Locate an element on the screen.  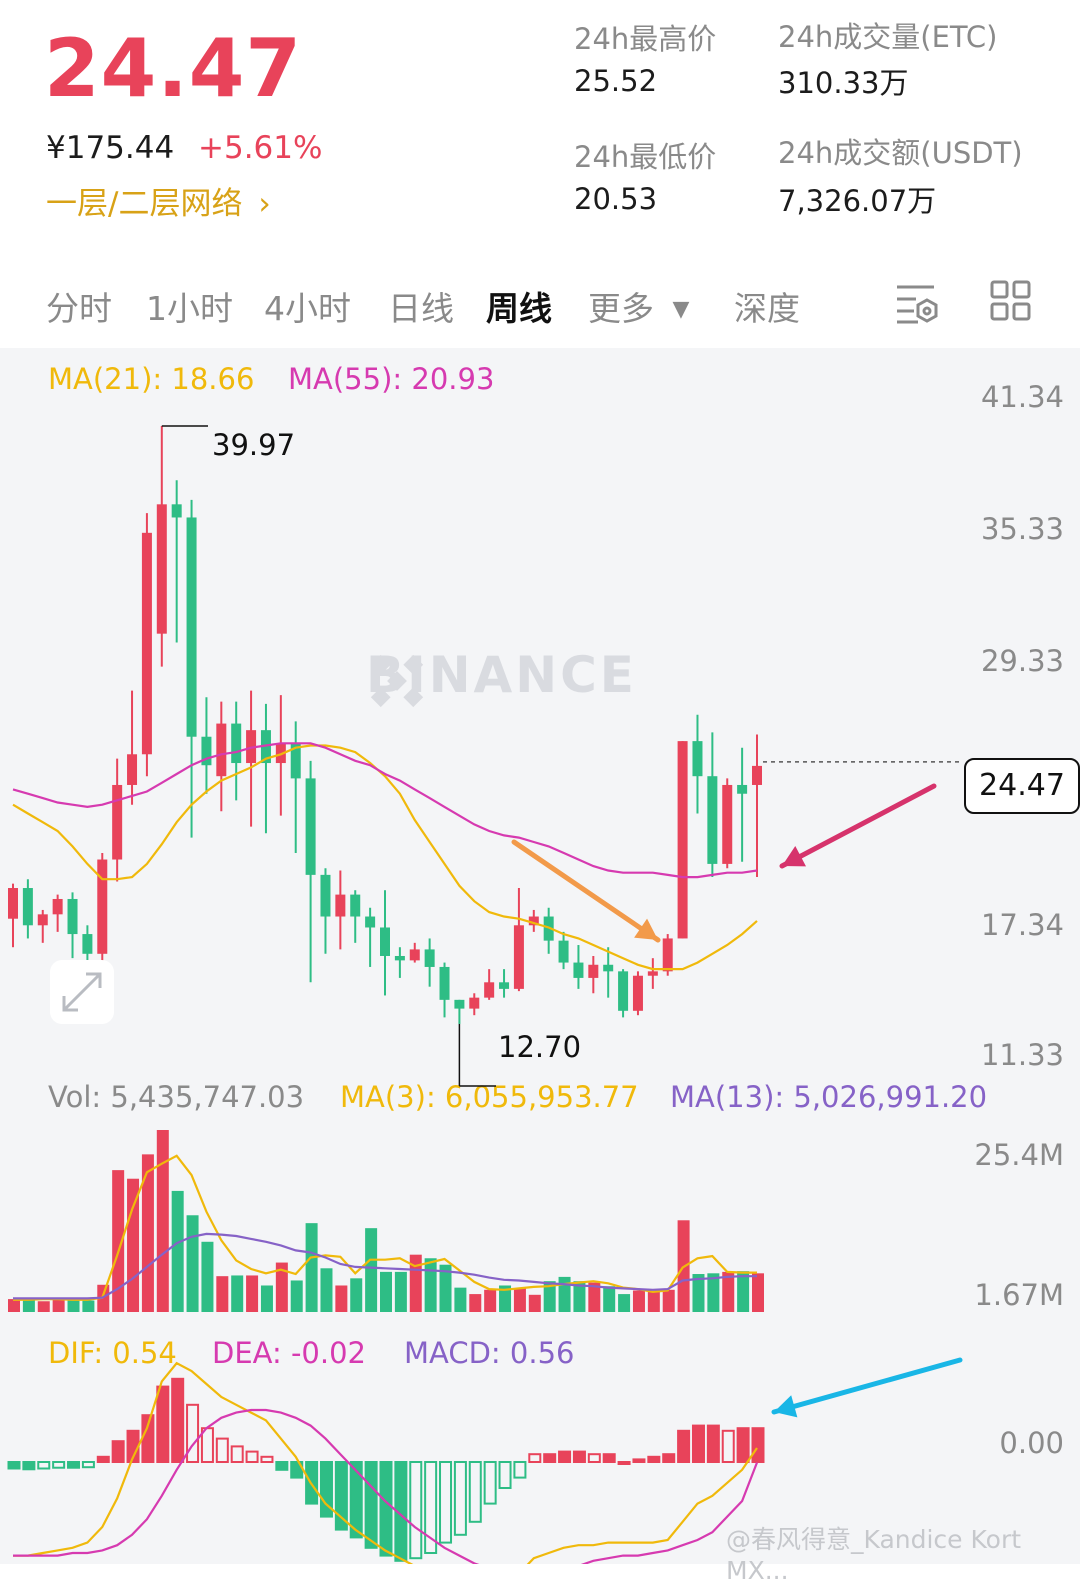
tab-daily: 日线 is located at coordinates (421, 308).